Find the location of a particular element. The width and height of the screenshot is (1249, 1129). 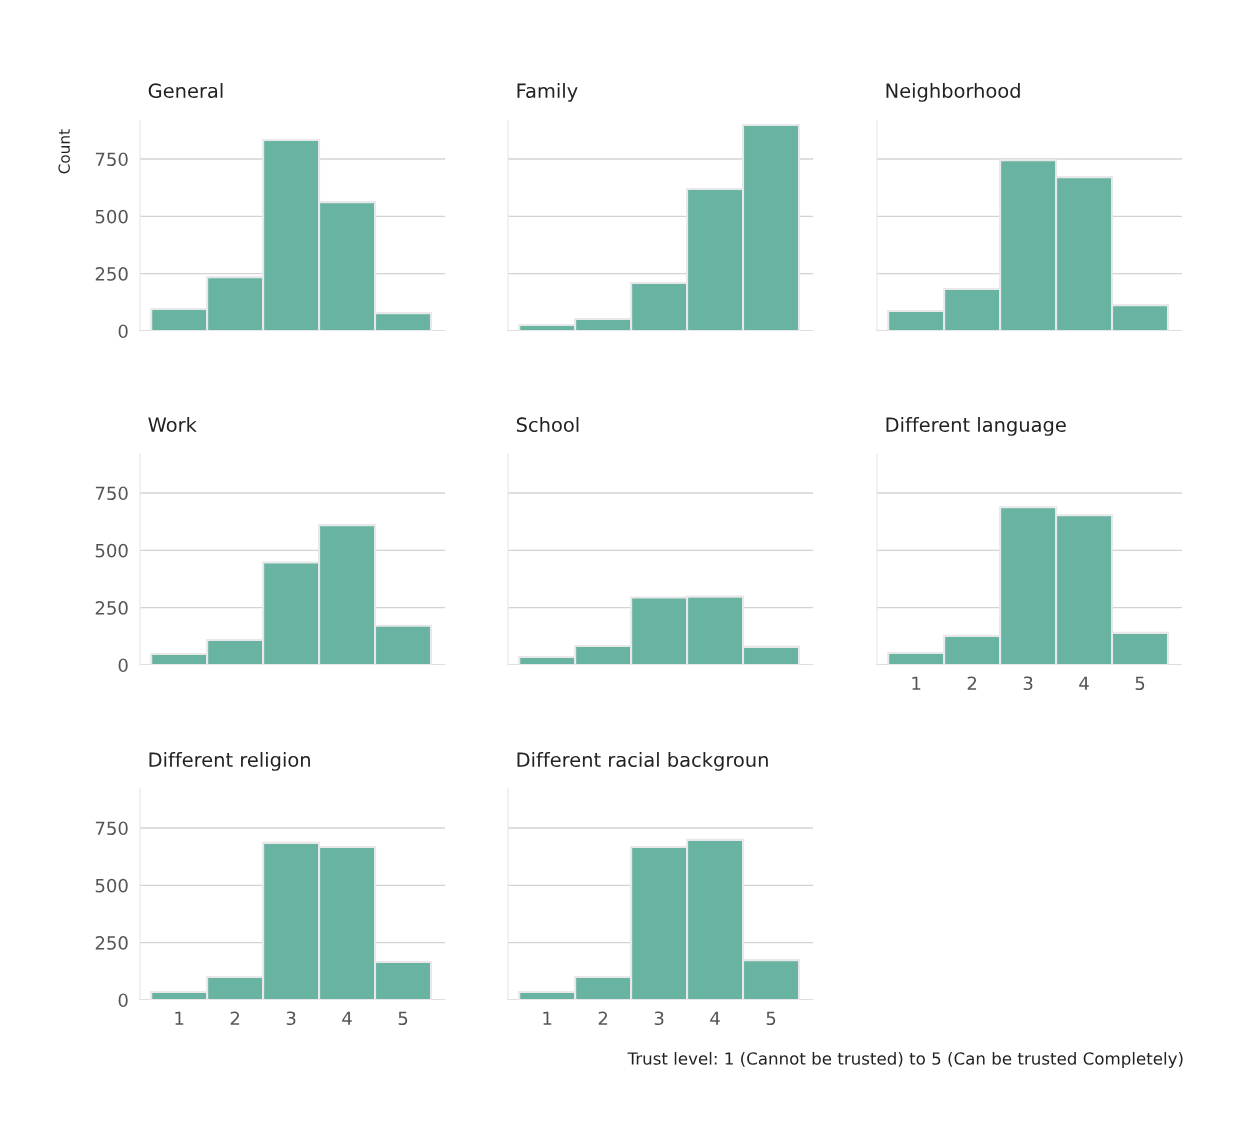

chart-title: Different racial backgroun is located at coordinates (642, 761).